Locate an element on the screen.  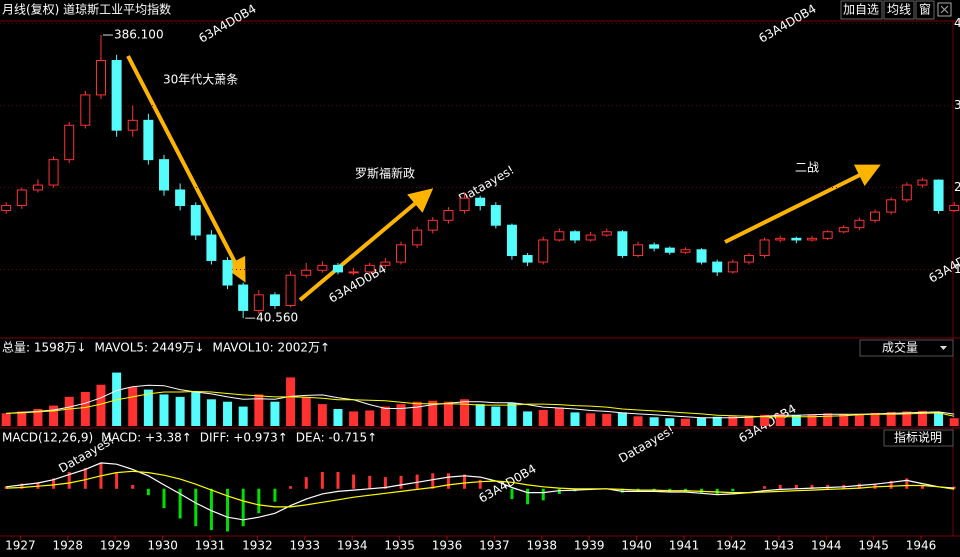
readout: DEA: -0.715↑ is located at coordinates (336, 438).